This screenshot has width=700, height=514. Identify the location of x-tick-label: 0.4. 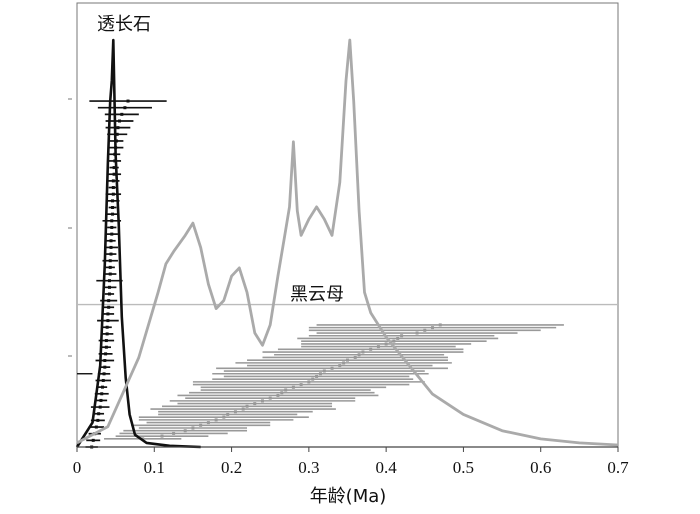
(387, 467).